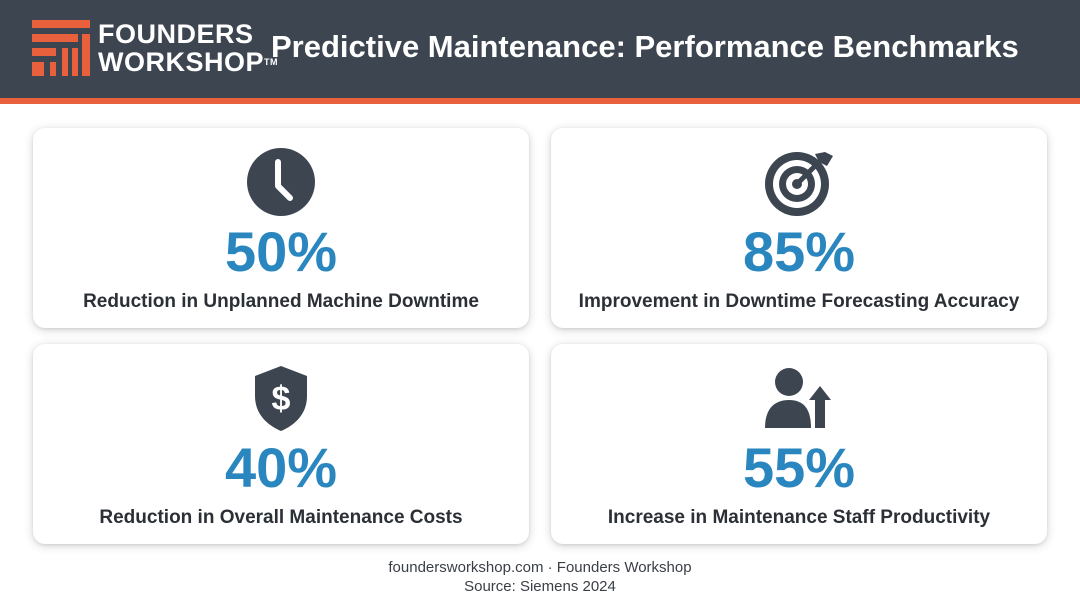  What do you see at coordinates (799, 467) in the screenshot?
I see `stat-value: 55%` at bounding box center [799, 467].